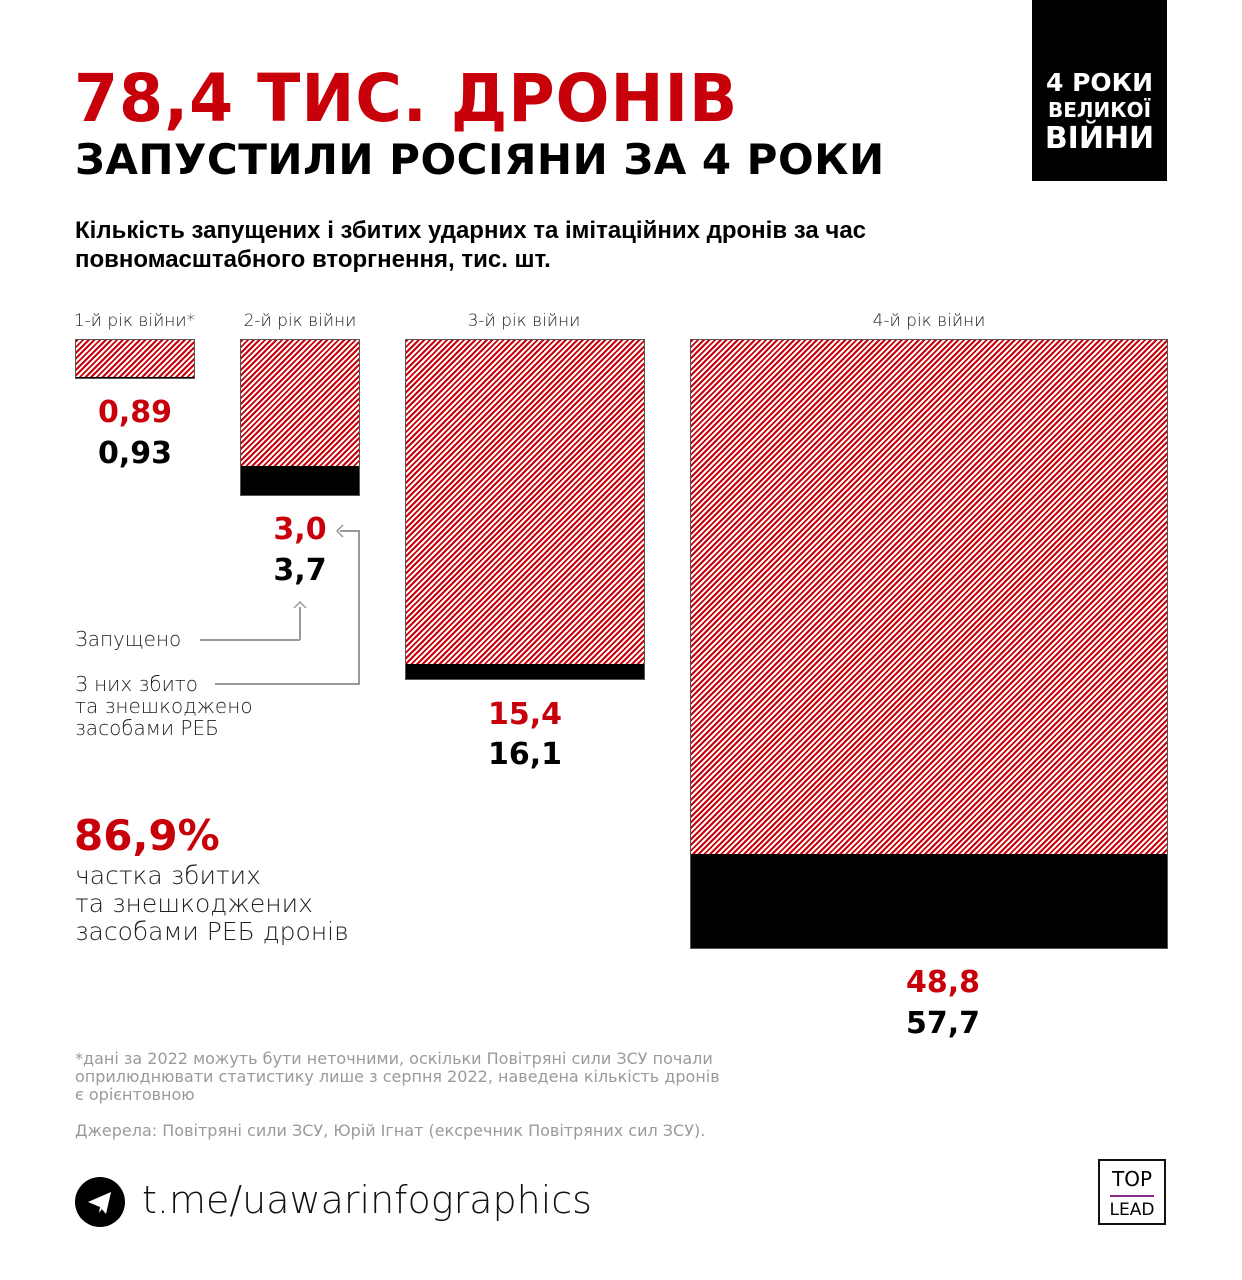 Image resolution: width=1242 pixels, height=1280 pixels. I want to click on logo-divider, so click(1132, 1196).